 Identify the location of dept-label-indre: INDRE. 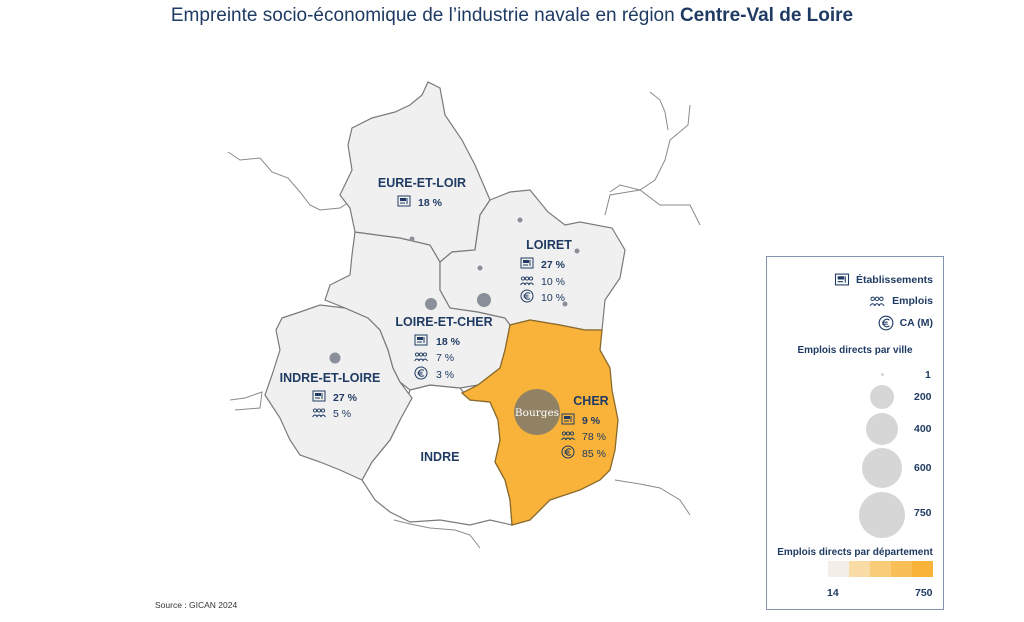
(440, 457).